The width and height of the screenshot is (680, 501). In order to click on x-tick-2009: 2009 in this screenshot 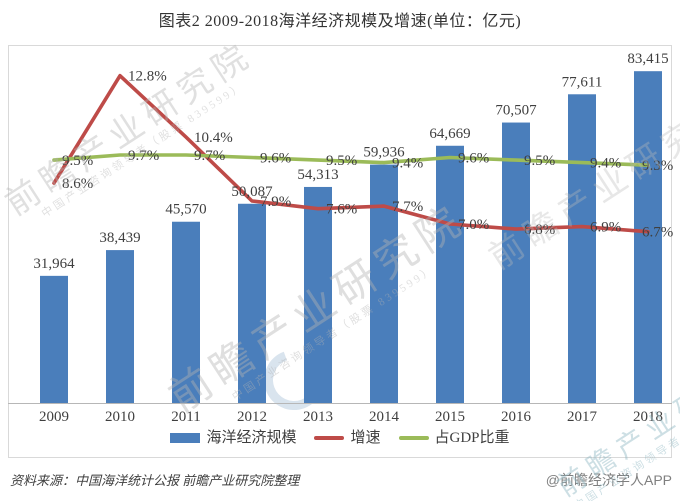, I will do `click(54, 417)`.